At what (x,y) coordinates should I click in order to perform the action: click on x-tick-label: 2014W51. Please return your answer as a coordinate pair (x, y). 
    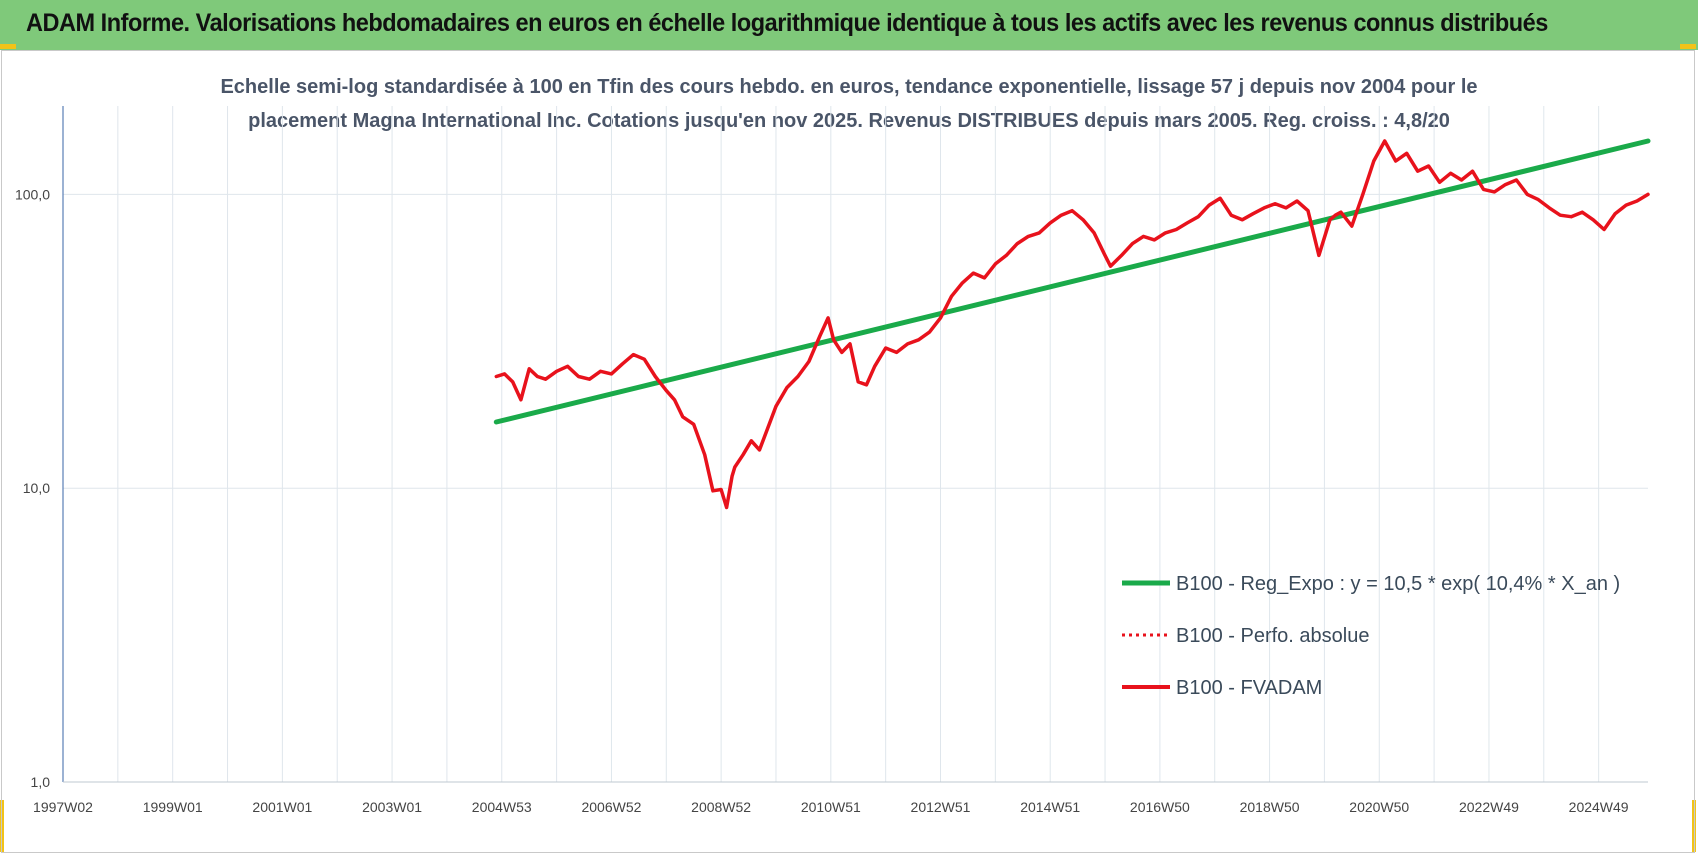
    Looking at the image, I should click on (1050, 807).